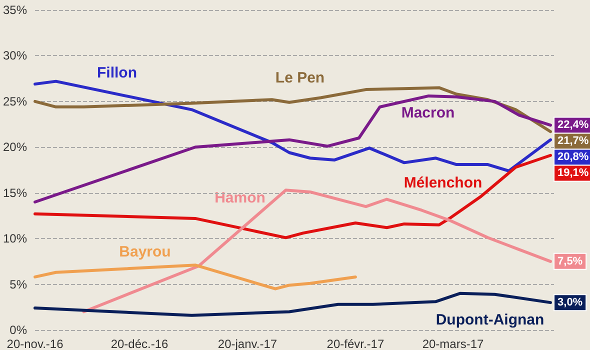  Describe the element at coordinates (240, 198) in the screenshot. I see `series-label: Hamon` at that location.